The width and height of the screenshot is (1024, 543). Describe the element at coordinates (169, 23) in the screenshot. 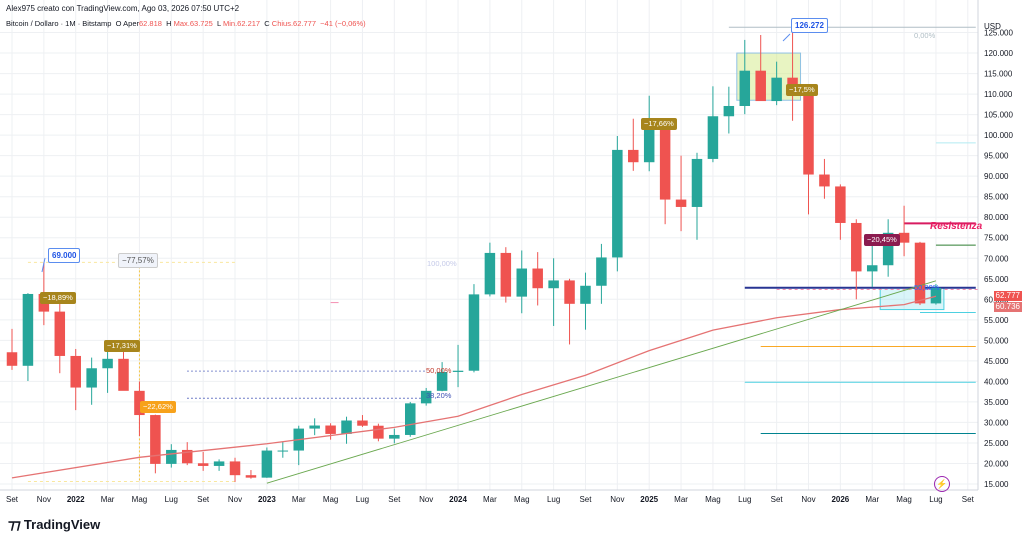

I see `high-label: H` at that location.